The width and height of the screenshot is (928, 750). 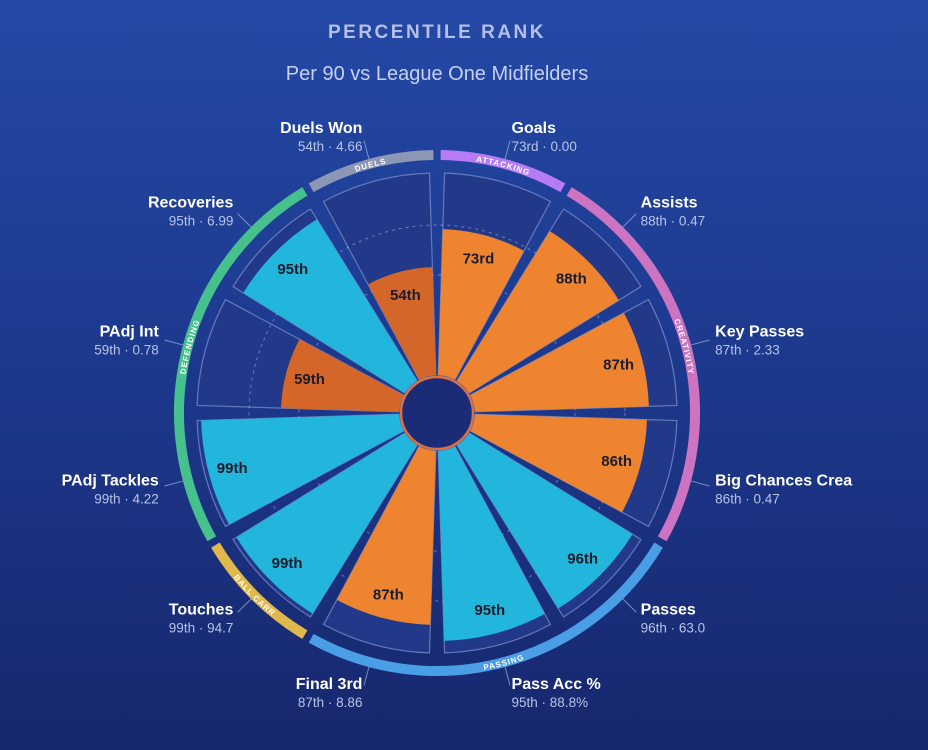 I want to click on metric-sublabel: 88th · 0.47, so click(x=673, y=220).